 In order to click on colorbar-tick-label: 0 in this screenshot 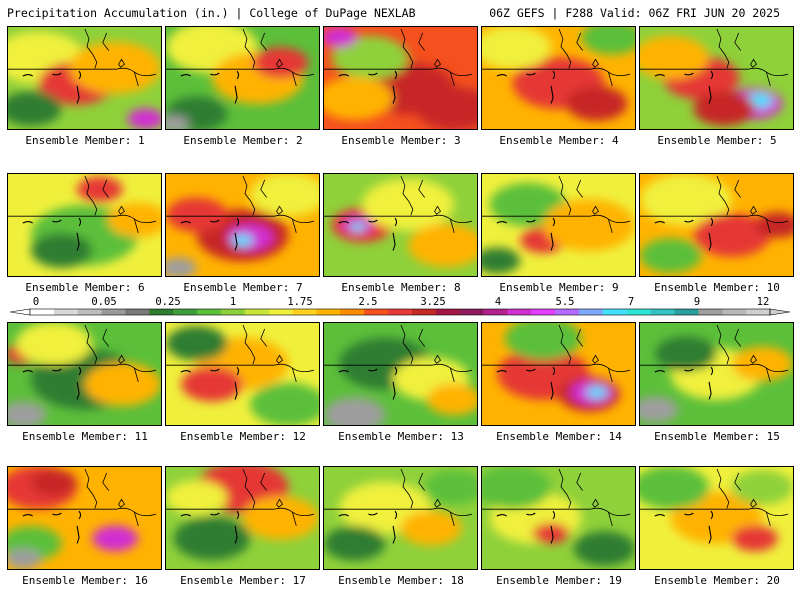, I will do `click(36, 302)`.